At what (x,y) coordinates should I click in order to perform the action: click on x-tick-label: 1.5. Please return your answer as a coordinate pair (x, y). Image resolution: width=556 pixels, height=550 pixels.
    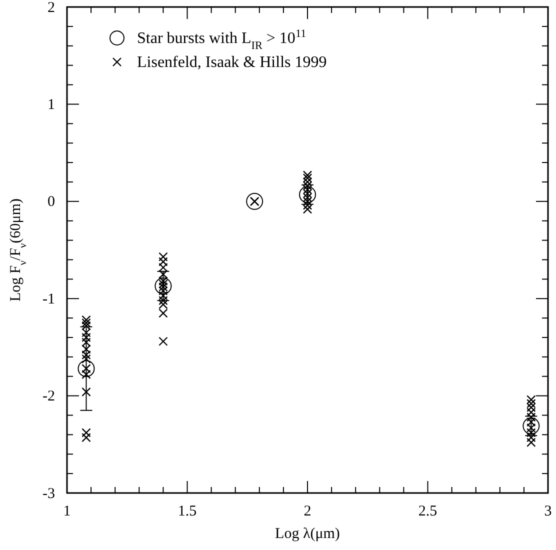
    Looking at the image, I should click on (187, 512).